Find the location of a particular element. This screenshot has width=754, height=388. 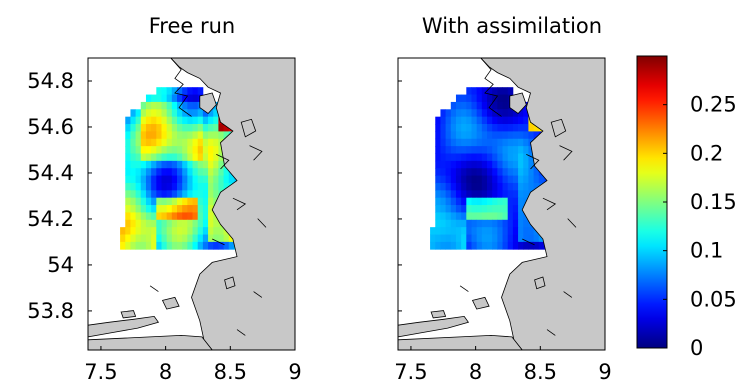

y-axis-ticks: 53.8 54 54.2 54.4 54.6 54.8 is located at coordinates (50, 196).